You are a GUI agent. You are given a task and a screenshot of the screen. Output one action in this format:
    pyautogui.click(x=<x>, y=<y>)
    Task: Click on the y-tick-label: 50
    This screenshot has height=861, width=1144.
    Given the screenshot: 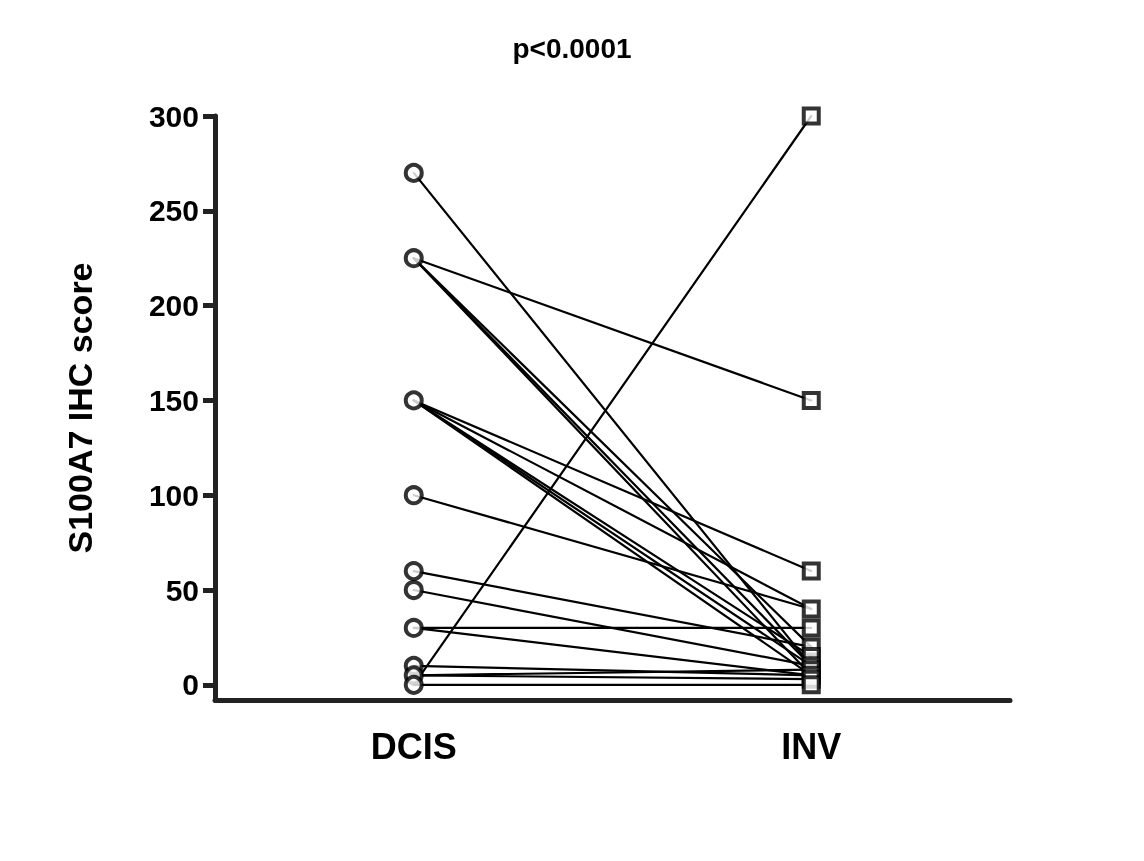 What is the action you would take?
    pyautogui.click(x=182, y=590)
    